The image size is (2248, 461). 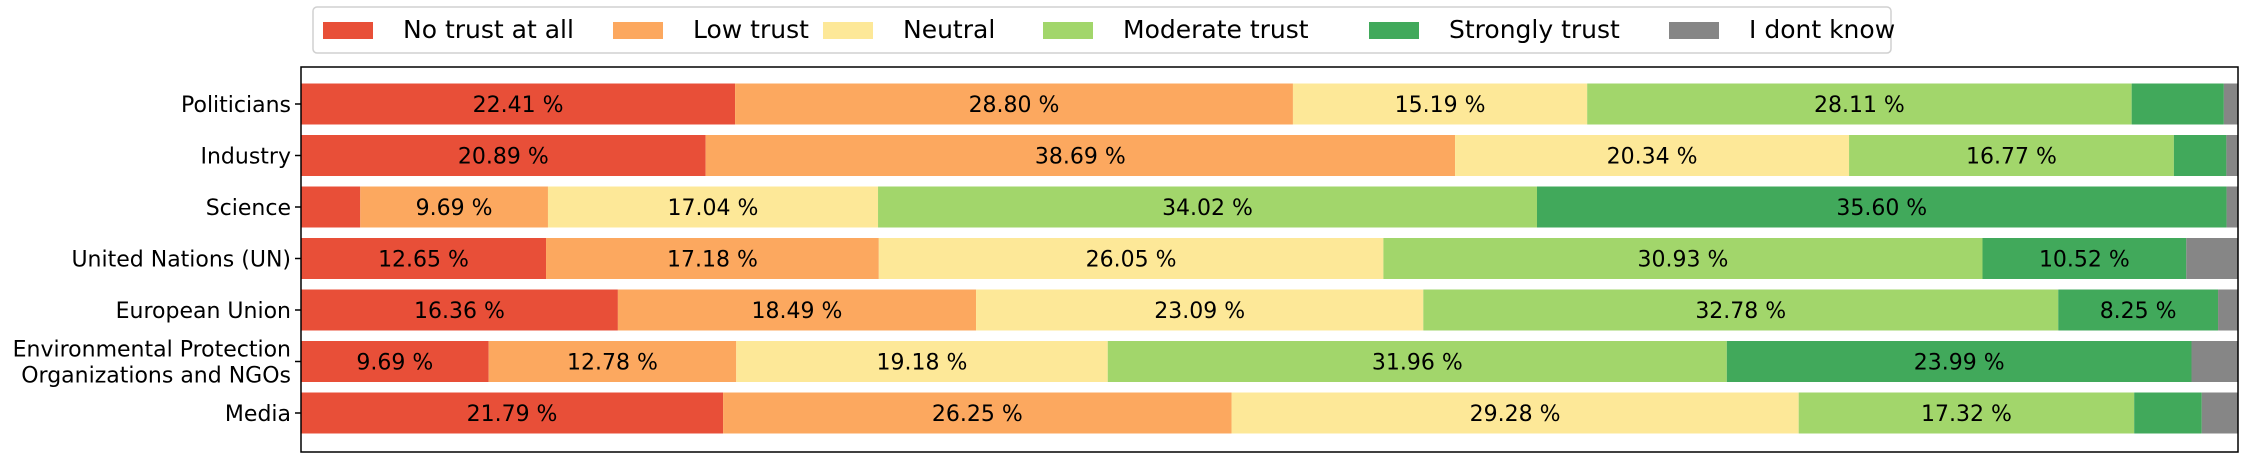 What do you see at coordinates (2212, 258) in the screenshot?
I see `bar-united-nations-un-i-dont-know` at bounding box center [2212, 258].